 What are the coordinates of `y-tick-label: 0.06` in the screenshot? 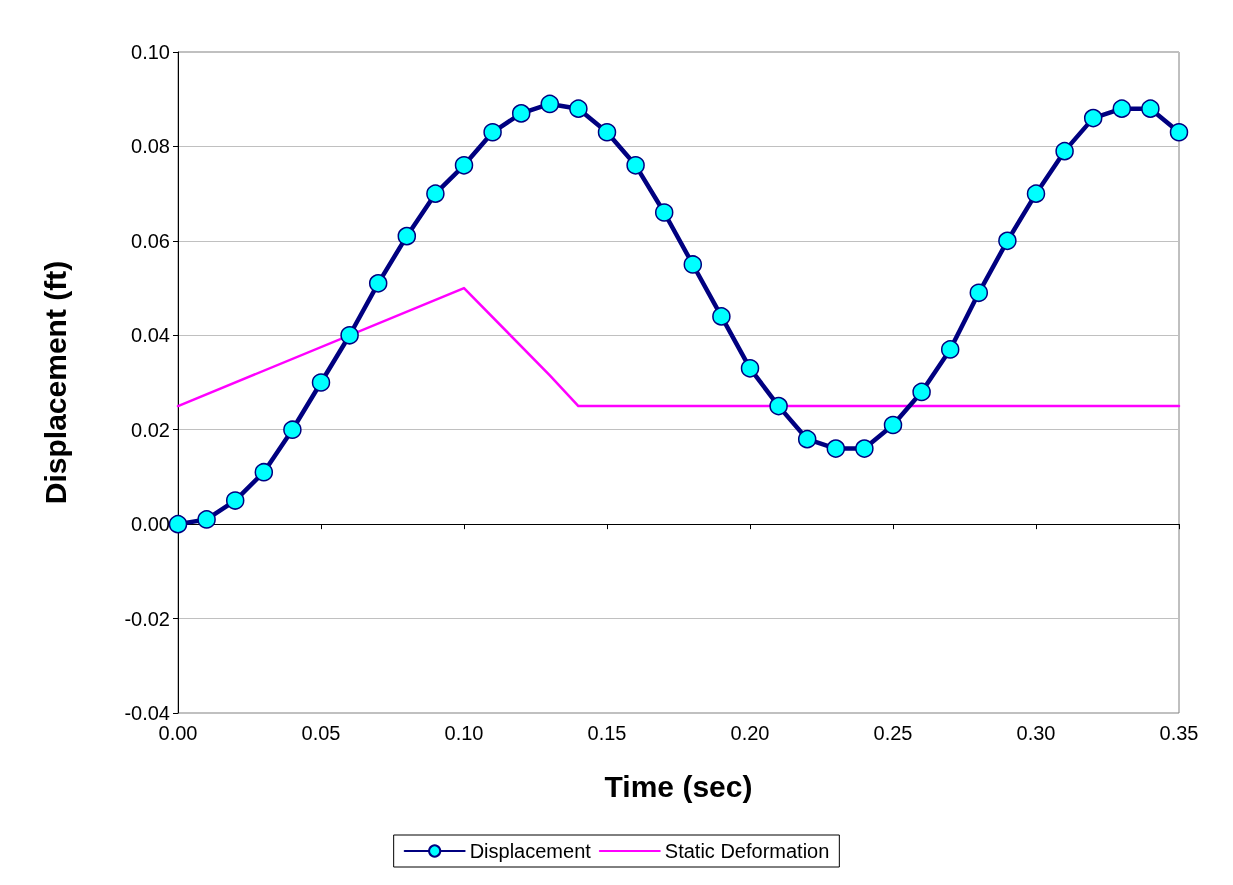 It's located at (150, 240).